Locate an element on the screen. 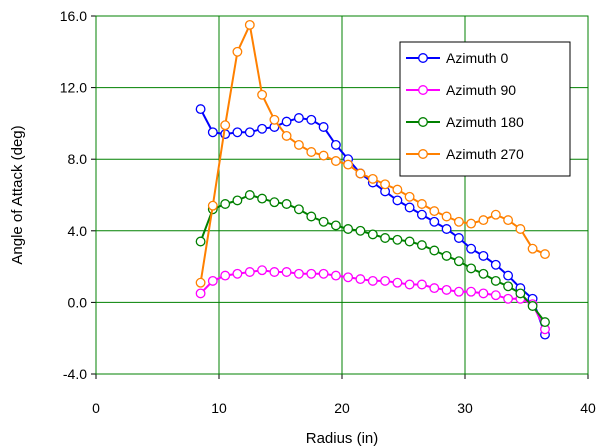  x-tick-label: 0 is located at coordinates (96, 408).